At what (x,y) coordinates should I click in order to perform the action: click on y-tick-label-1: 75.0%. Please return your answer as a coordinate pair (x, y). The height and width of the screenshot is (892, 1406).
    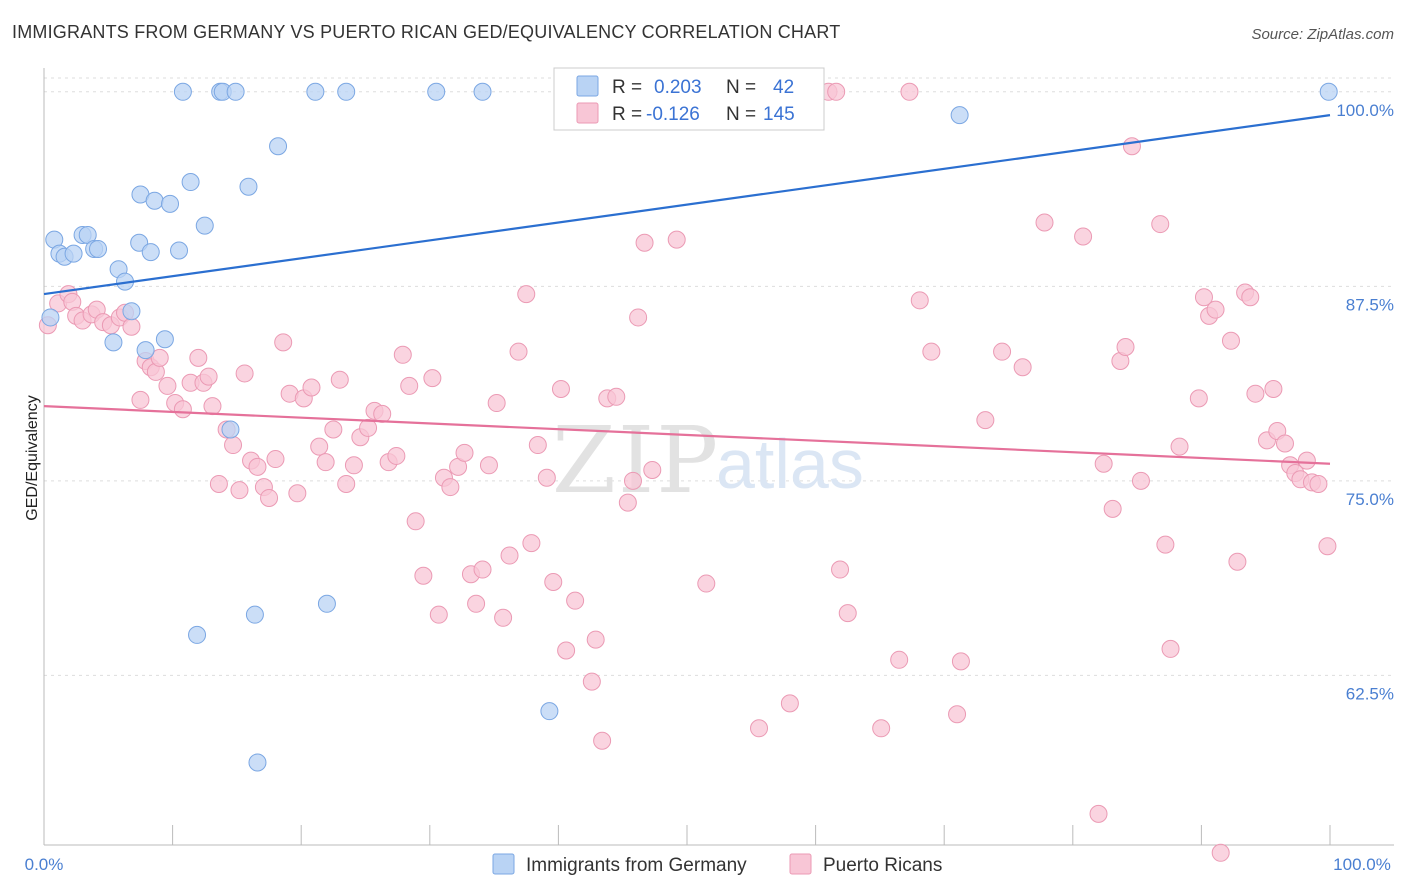
    Looking at the image, I should click on (1370, 499).